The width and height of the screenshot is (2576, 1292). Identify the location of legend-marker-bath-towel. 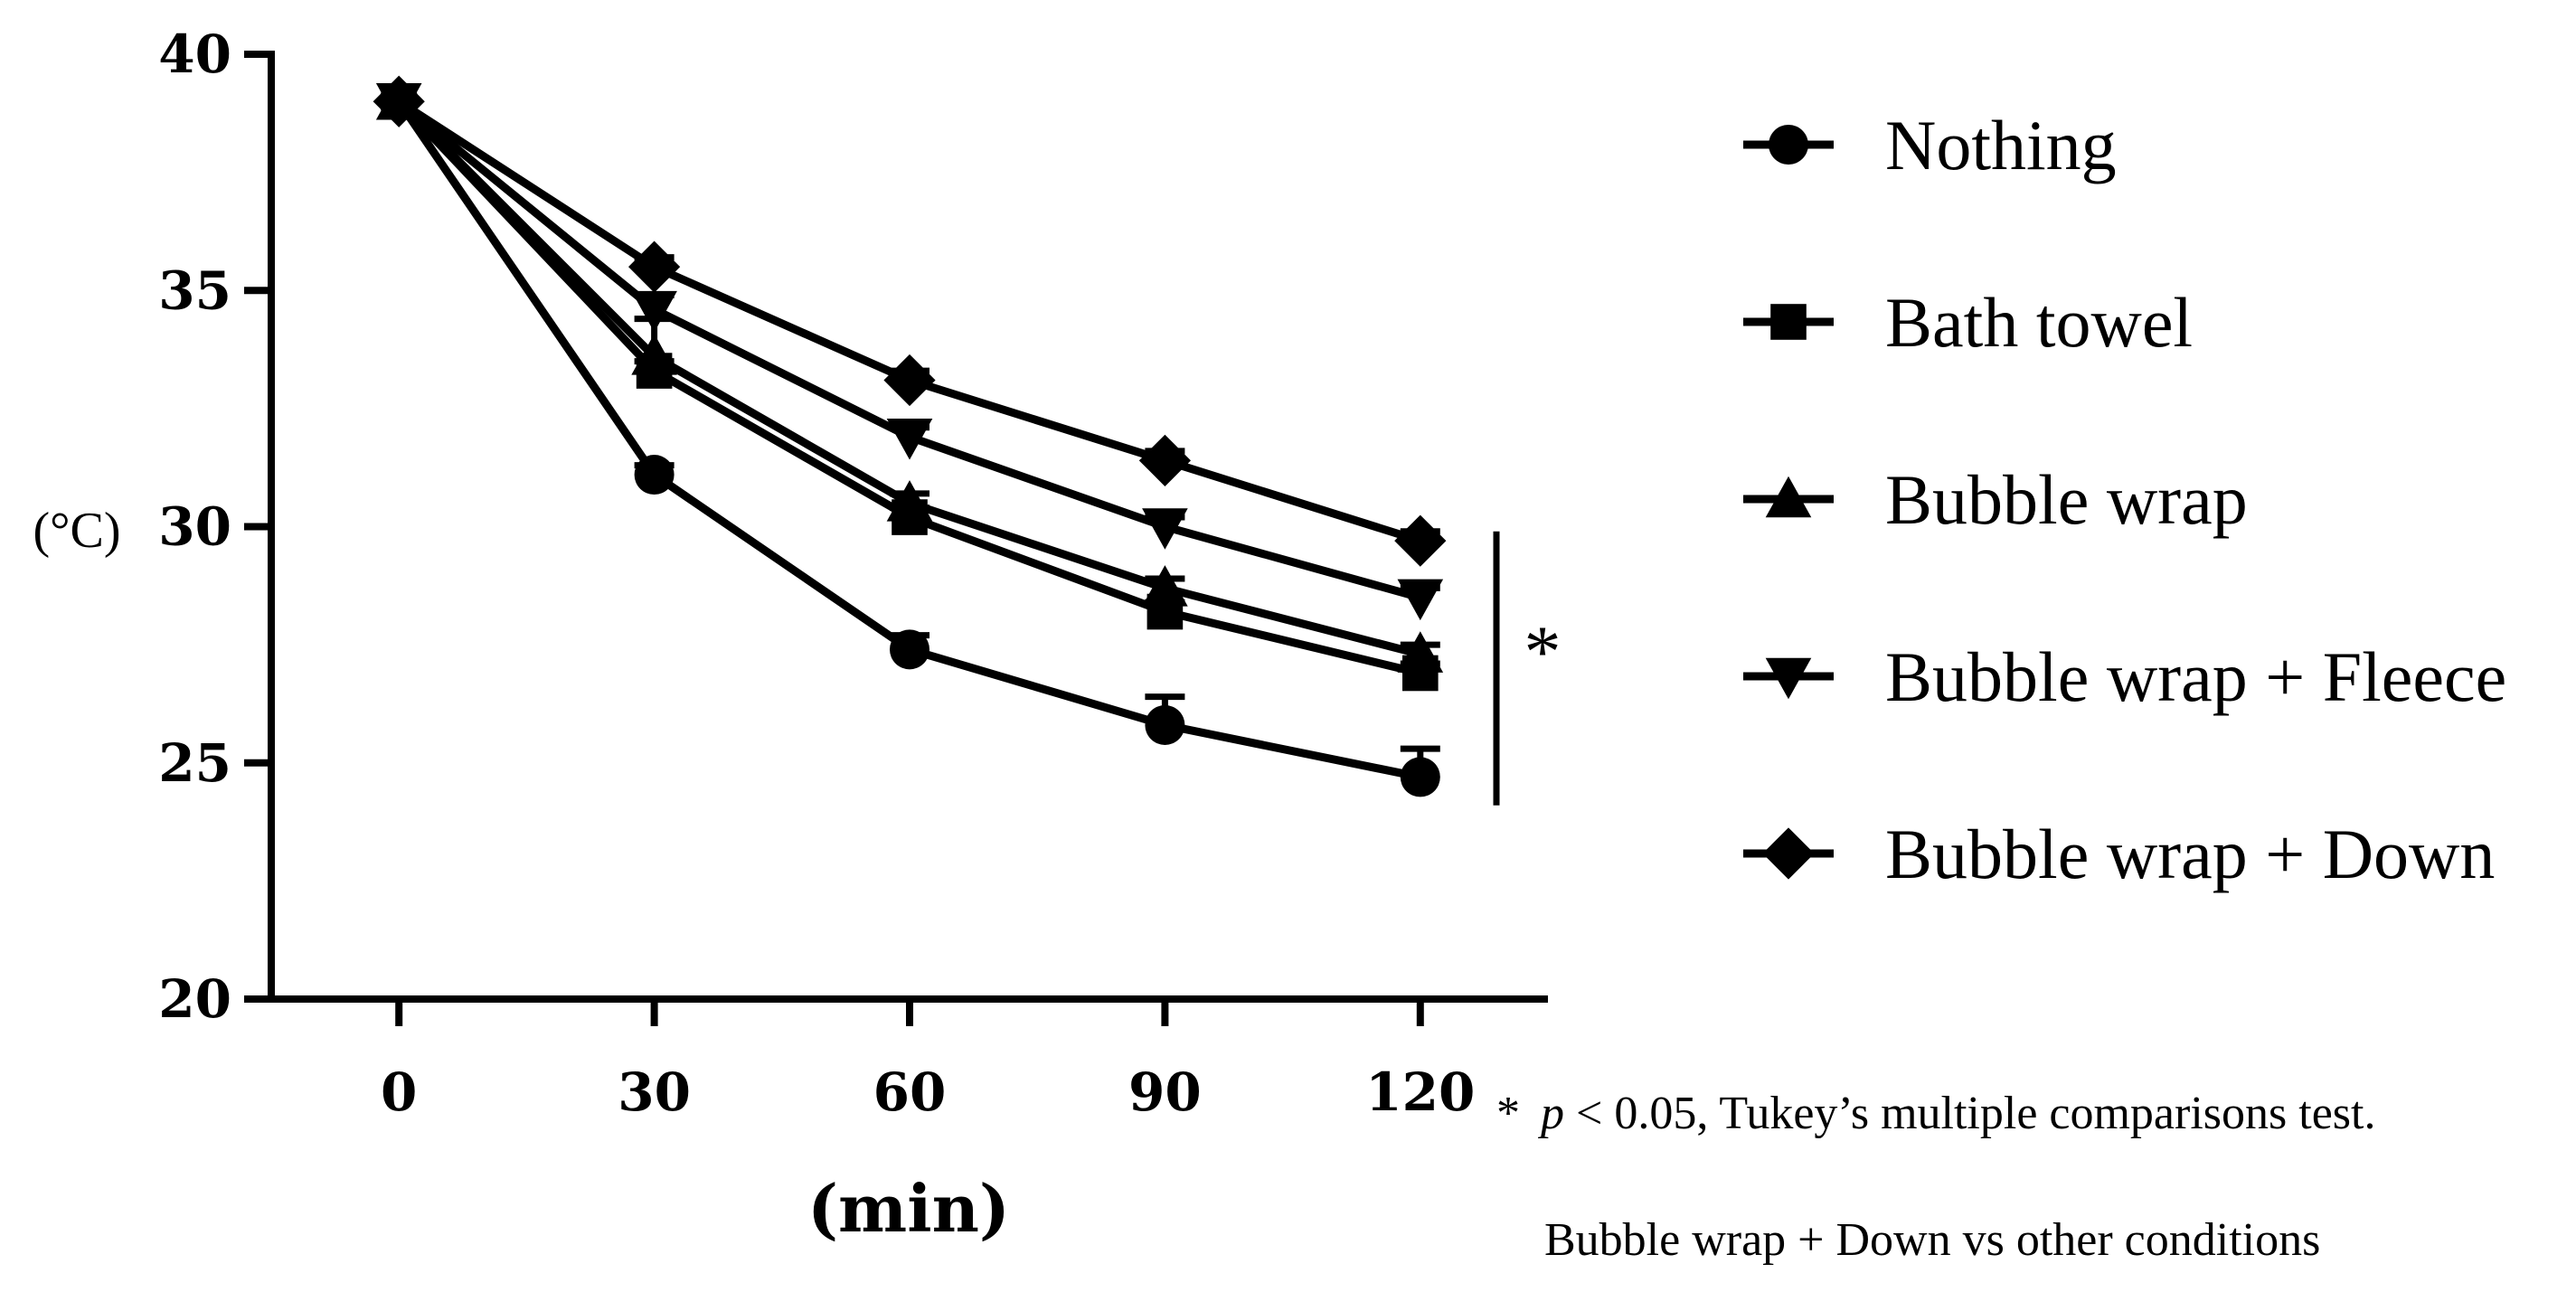
(1788, 322).